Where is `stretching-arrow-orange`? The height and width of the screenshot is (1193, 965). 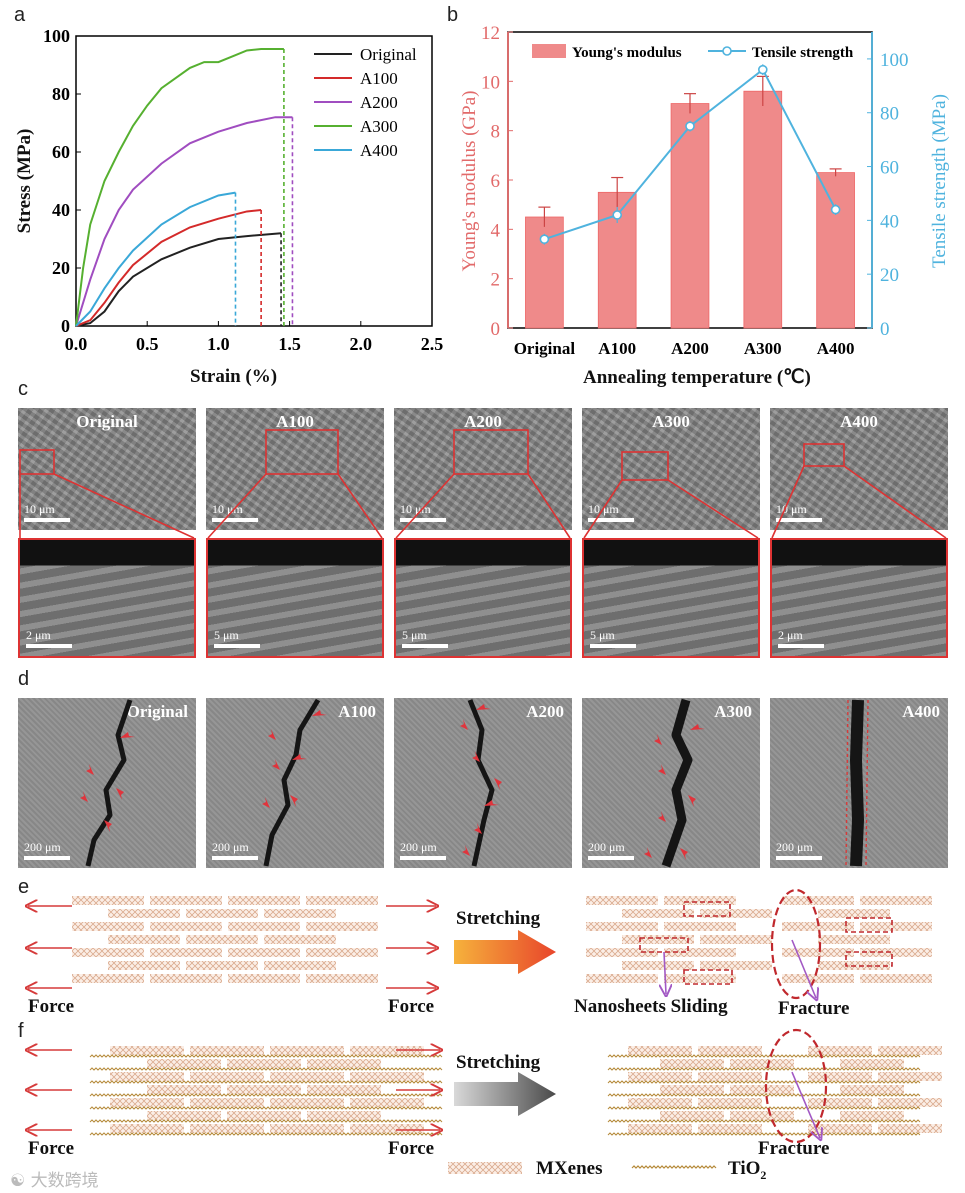 stretching-arrow-orange is located at coordinates (505, 952).